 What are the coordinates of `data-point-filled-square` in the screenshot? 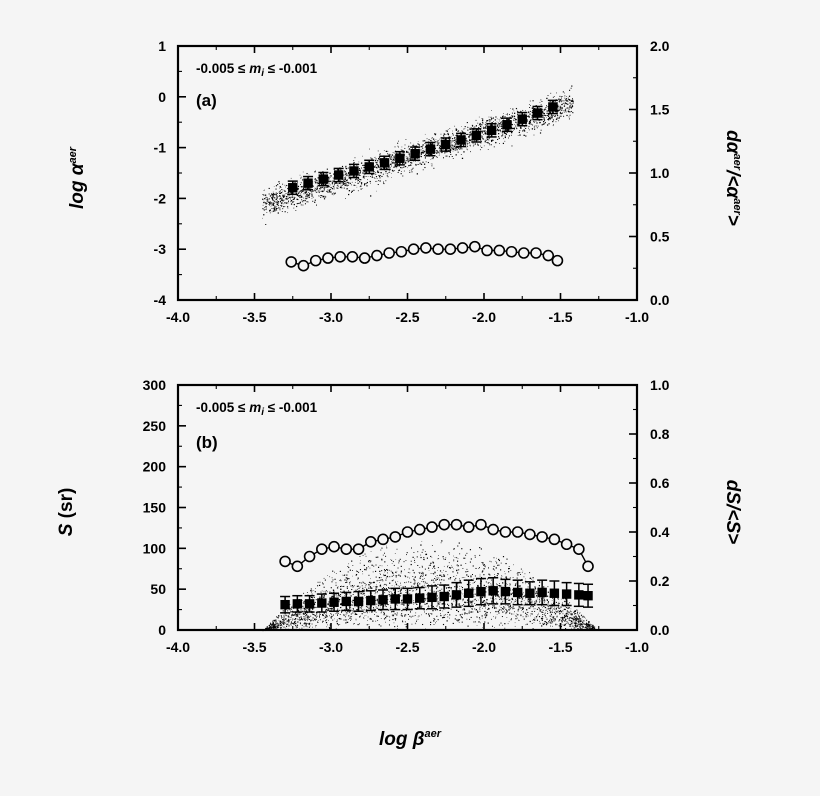 It's located at (384, 163).